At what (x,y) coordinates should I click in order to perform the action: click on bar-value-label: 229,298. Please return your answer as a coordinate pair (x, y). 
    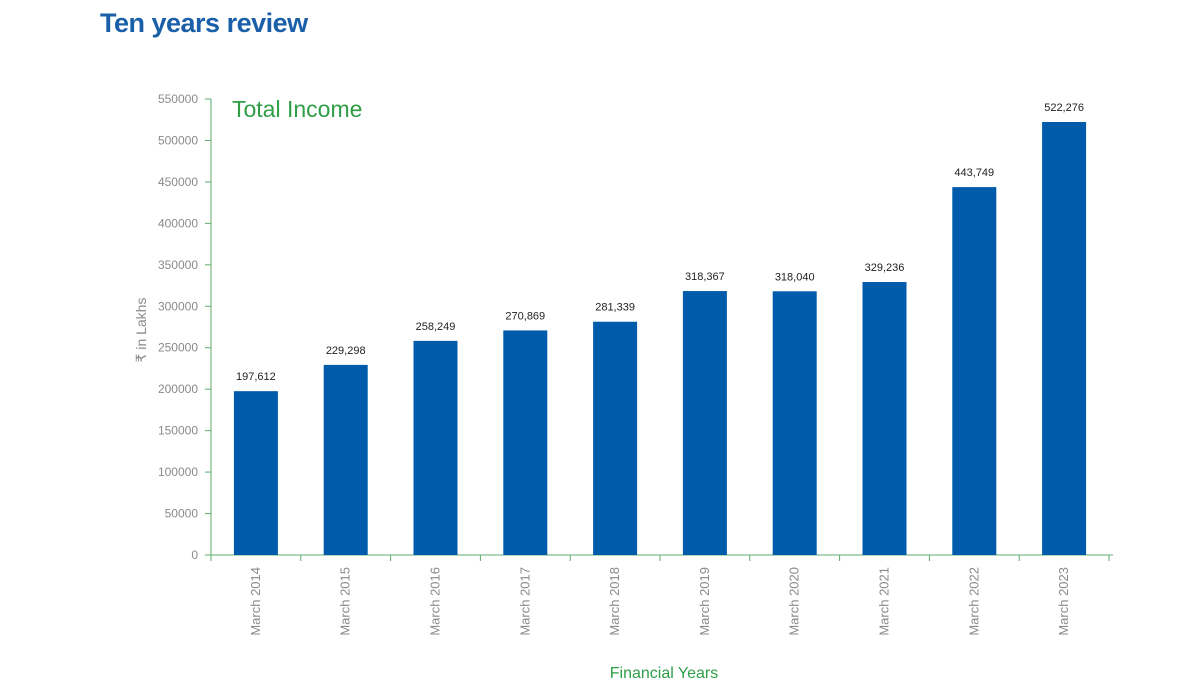
    Looking at the image, I should click on (346, 351).